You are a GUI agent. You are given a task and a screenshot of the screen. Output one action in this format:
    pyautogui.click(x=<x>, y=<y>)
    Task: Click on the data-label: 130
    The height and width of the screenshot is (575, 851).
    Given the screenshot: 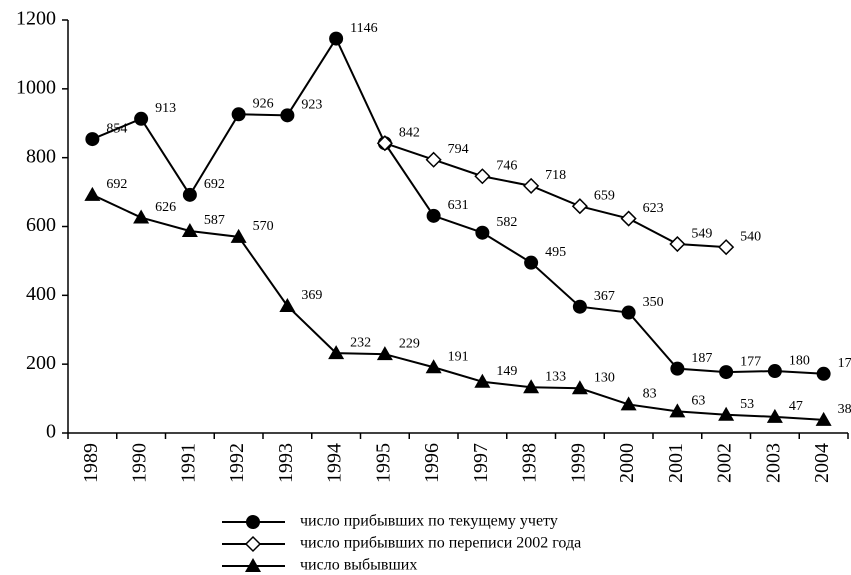 What is the action you would take?
    pyautogui.click(x=604, y=377)
    